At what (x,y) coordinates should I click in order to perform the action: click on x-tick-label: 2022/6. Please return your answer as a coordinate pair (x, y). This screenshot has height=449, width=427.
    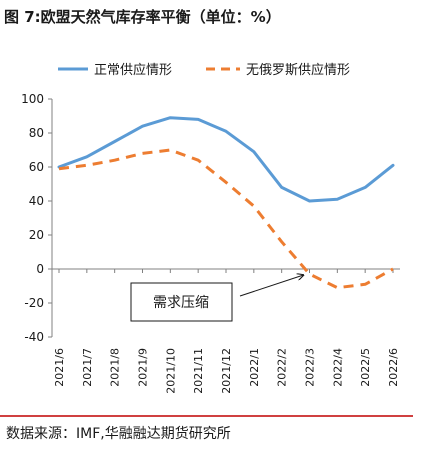
    Looking at the image, I should click on (393, 367).